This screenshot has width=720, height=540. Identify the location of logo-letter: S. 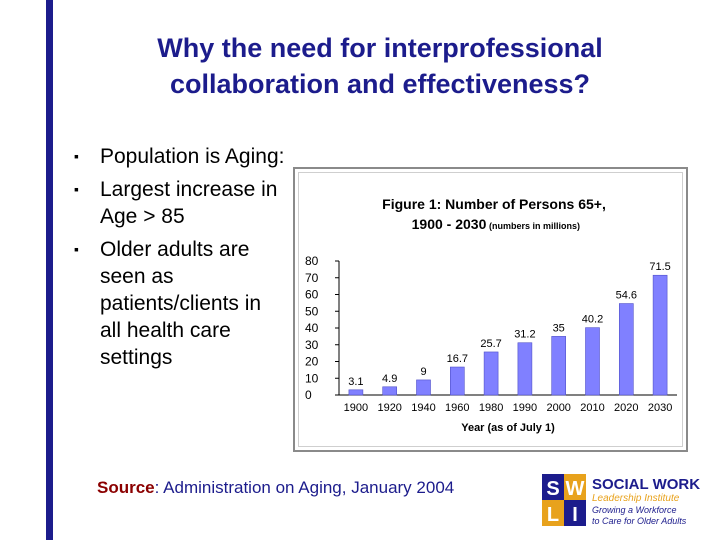
(552, 489).